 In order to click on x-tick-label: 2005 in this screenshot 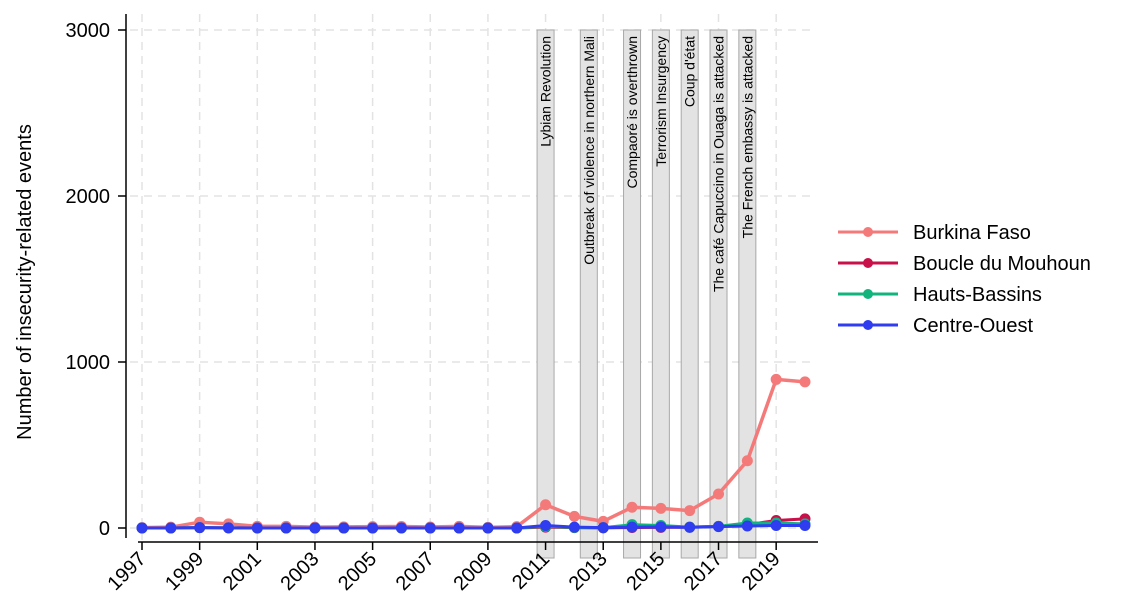, I will do `click(357, 571)`.